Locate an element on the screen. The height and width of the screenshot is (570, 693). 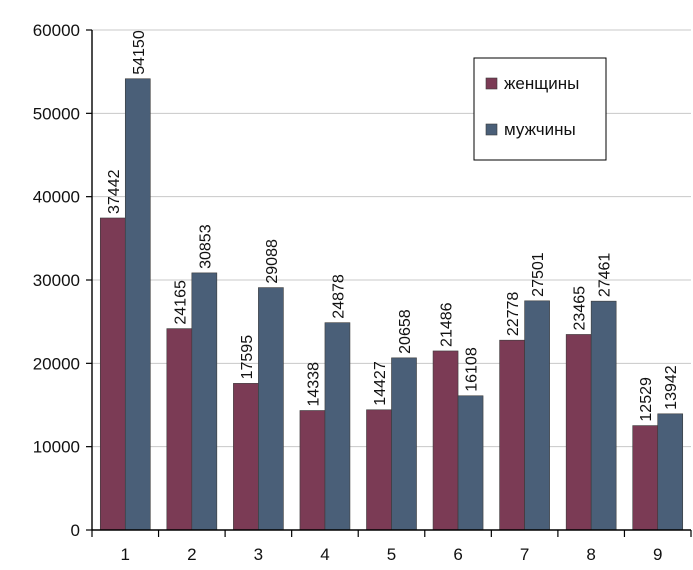
data-label: 14338 is located at coordinates (313, 384).